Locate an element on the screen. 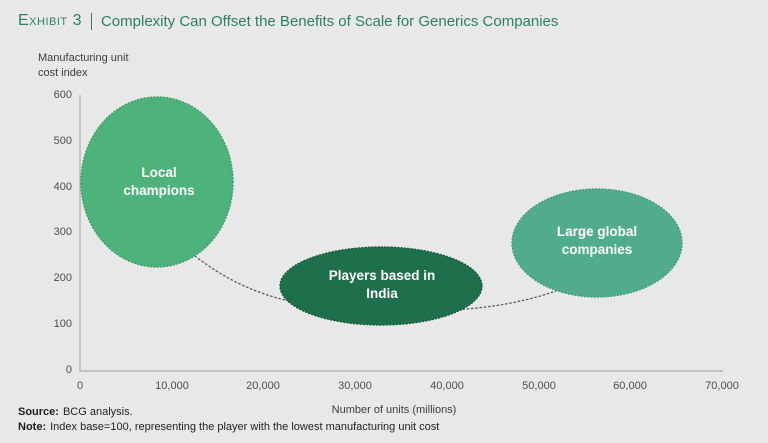 The width and height of the screenshot is (768, 443). source-line: Source: BCG analysis. is located at coordinates (228, 412).